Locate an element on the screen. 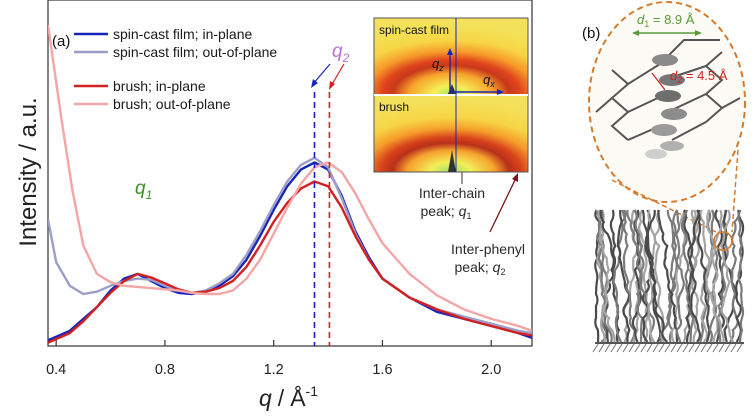 The image size is (755, 418). zoom-ellipse is located at coordinates (667, 102).